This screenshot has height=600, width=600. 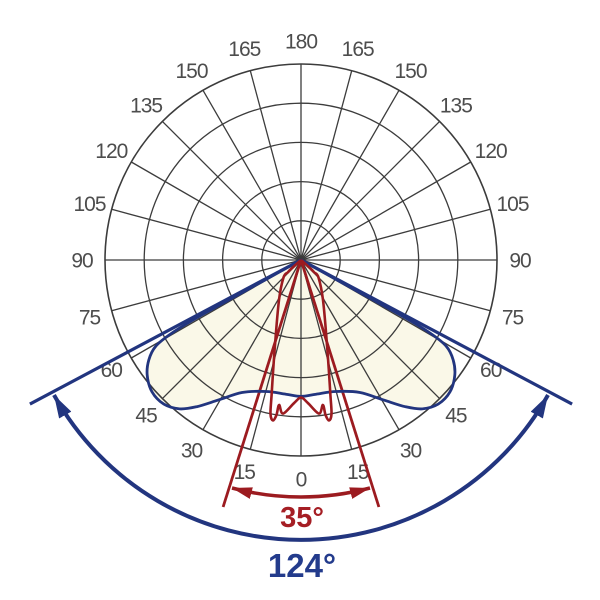 I want to click on narrow-beam-angle-label: 35°, so click(x=302, y=518).